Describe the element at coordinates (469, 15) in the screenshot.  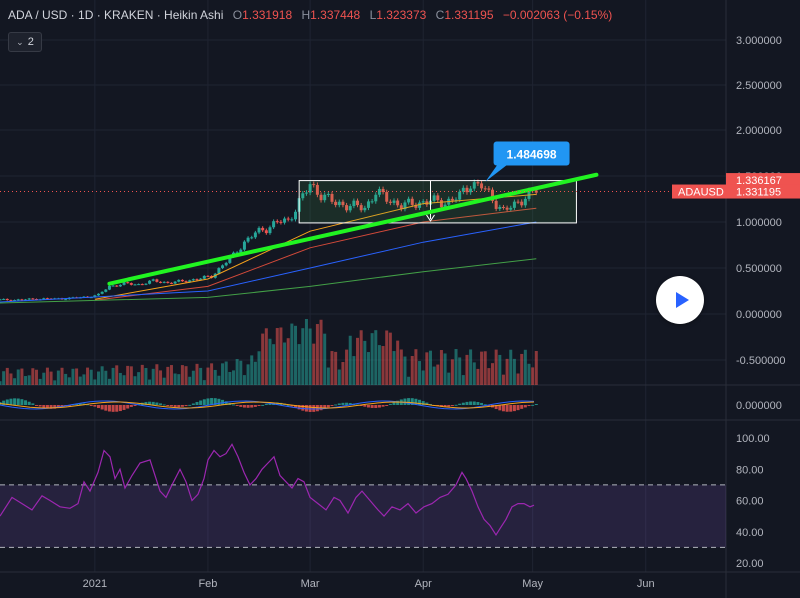
I see `close-value: 1.331195` at that location.